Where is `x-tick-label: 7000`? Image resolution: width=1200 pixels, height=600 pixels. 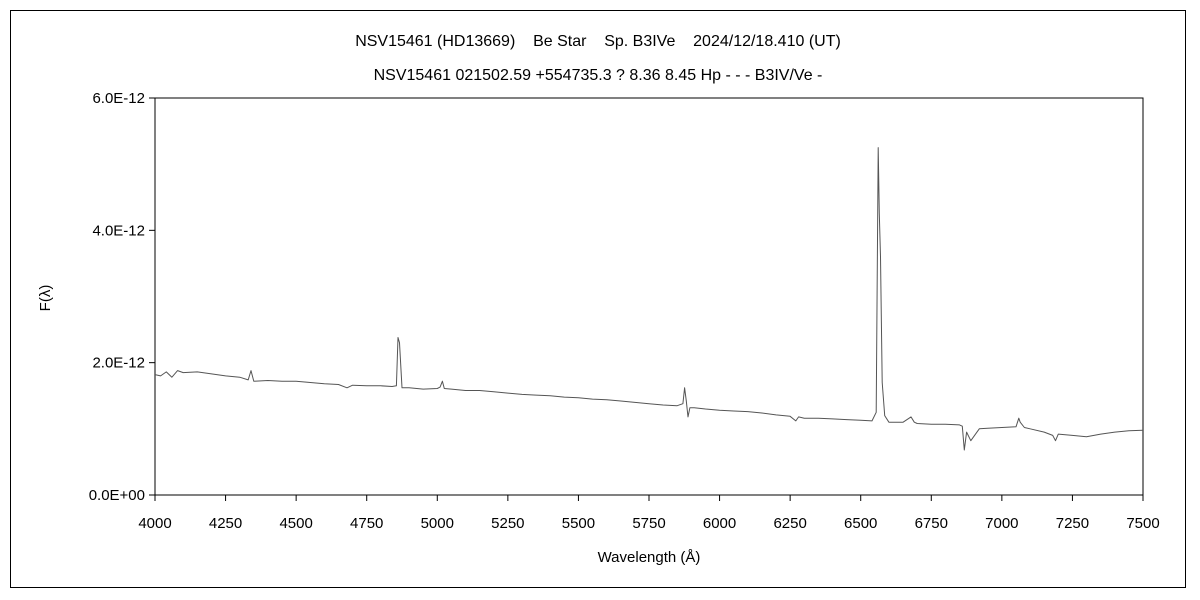
x-tick-label: 7000 is located at coordinates (1001, 523).